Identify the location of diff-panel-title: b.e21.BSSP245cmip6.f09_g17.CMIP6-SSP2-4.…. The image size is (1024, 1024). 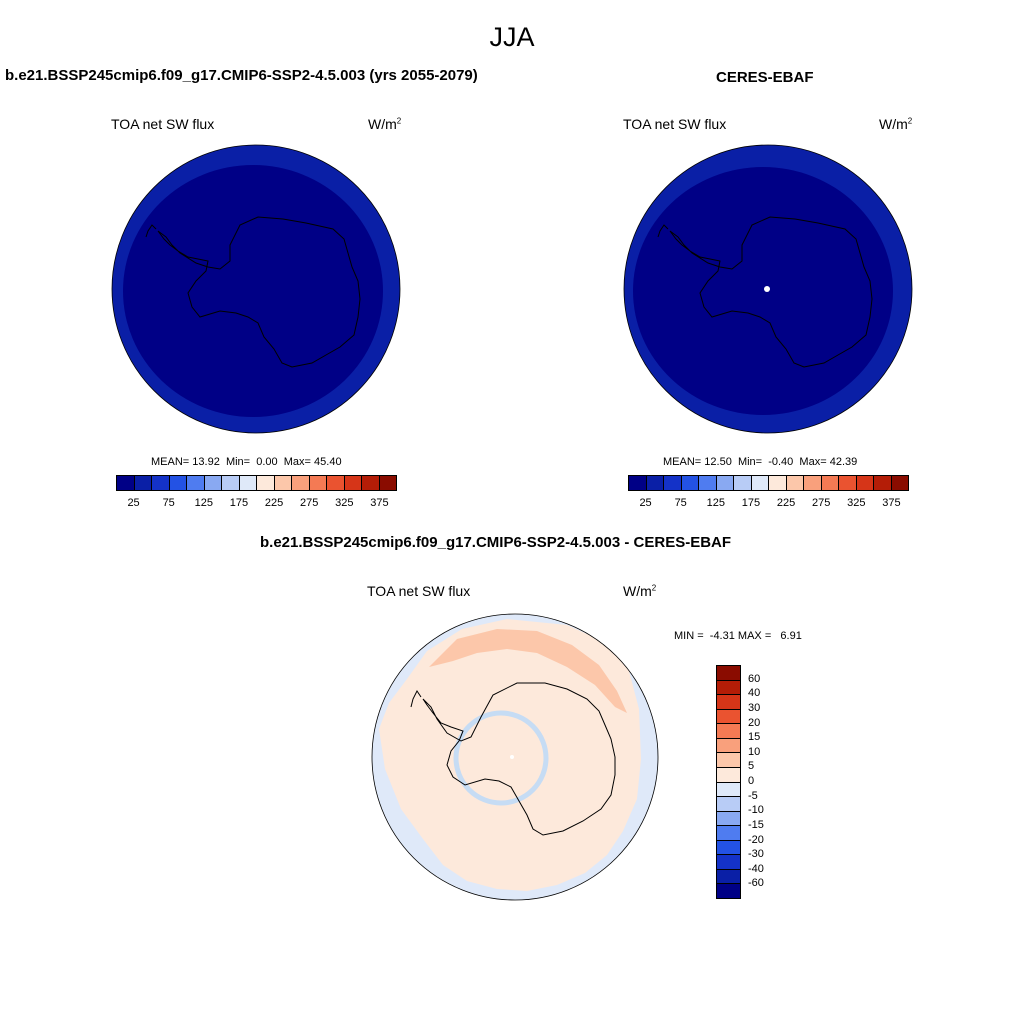
(496, 542).